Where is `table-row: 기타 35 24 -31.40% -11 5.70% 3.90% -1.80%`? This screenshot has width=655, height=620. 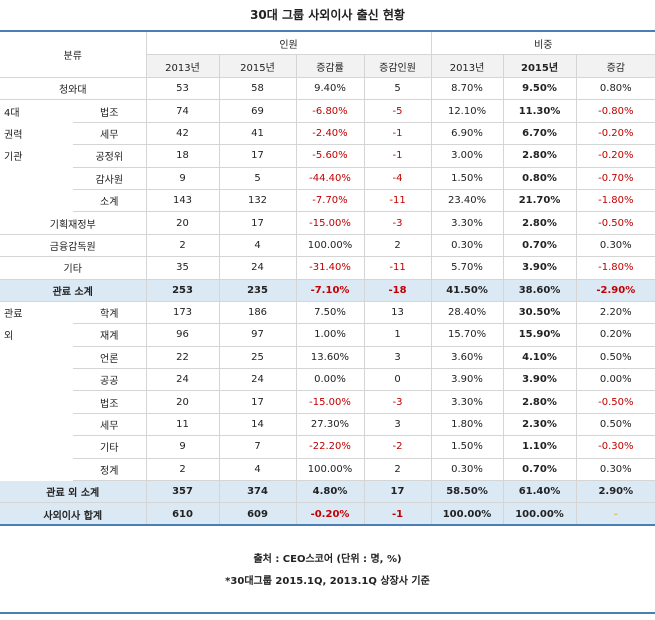
table-row: 기타 35 24 -31.40% -11 5.70% 3.90% -1.80% is located at coordinates (327, 268).